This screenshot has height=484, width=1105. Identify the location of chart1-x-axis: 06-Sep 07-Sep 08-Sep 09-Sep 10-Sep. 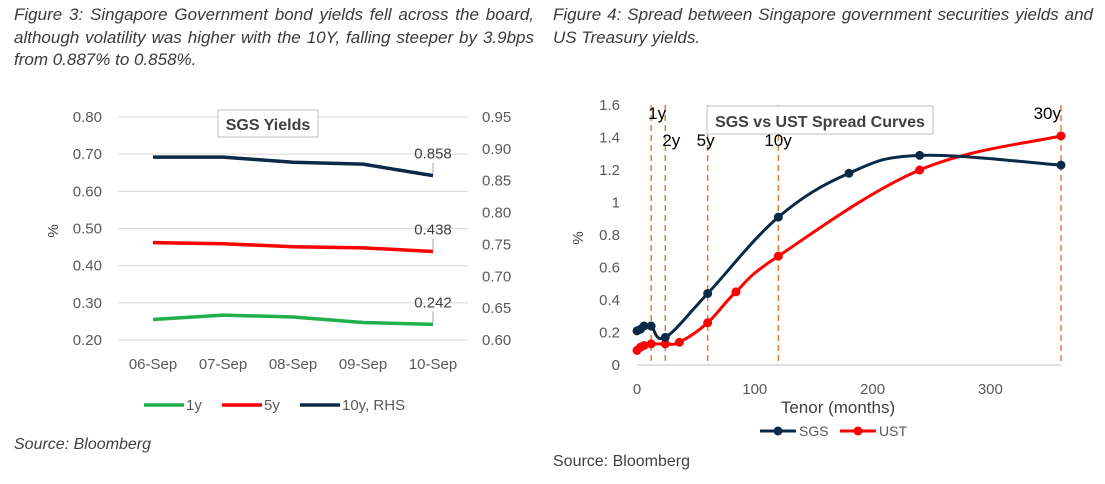
(293, 364).